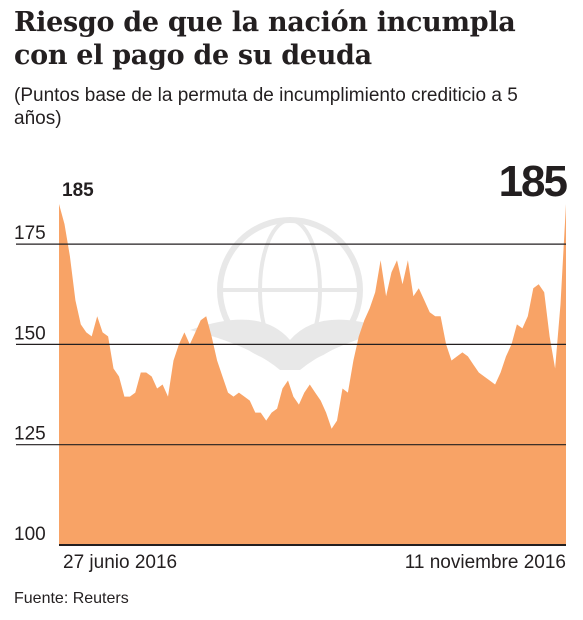 The height and width of the screenshot is (620, 583). I want to click on y-tick-label: 150, so click(30, 333).